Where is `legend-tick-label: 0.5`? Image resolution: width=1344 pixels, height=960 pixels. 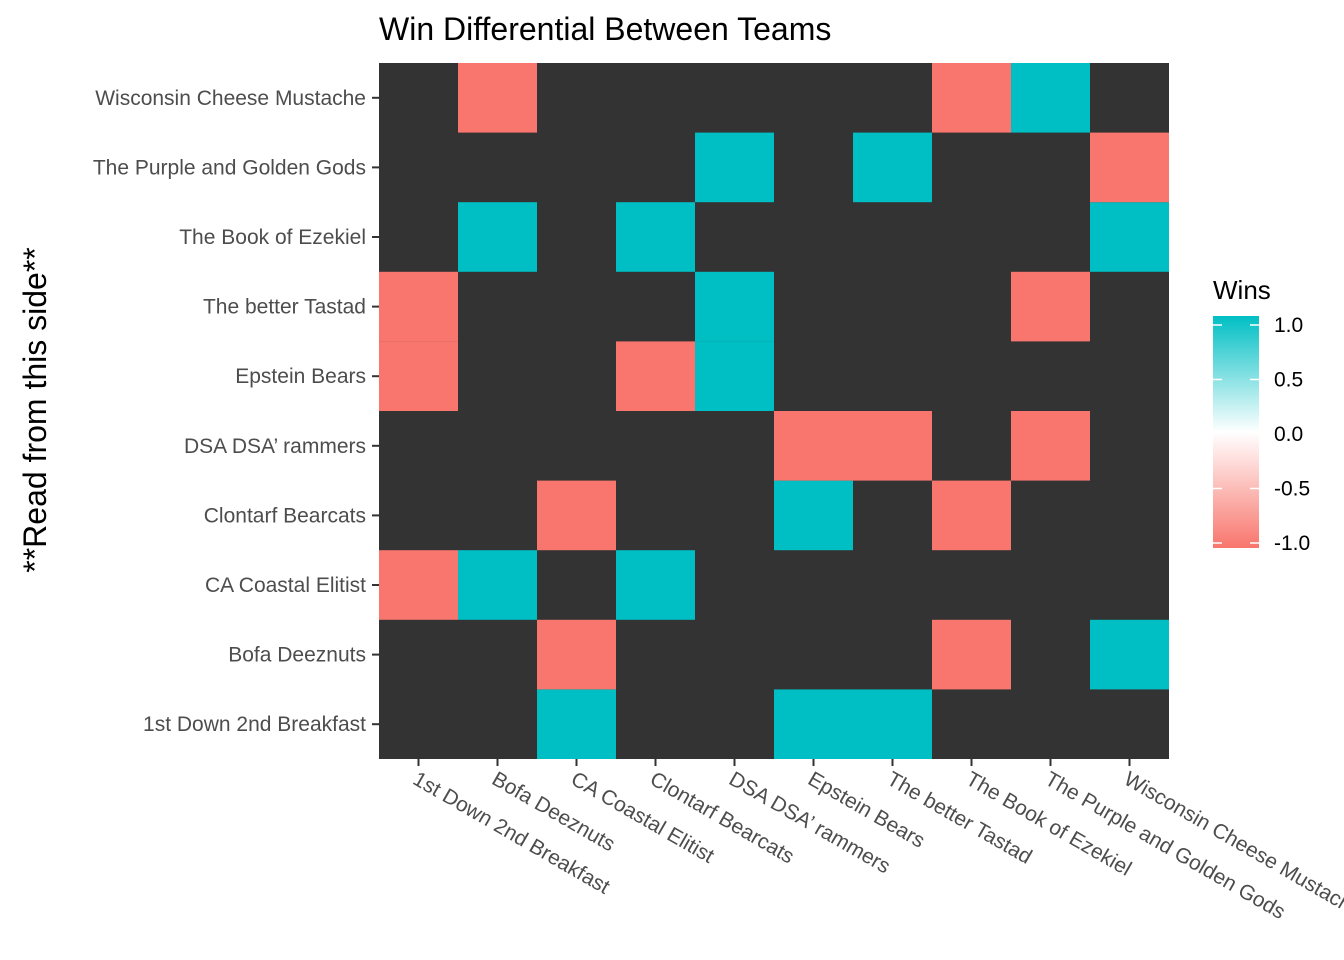 legend-tick-label: 0.5 is located at coordinates (1288, 380).